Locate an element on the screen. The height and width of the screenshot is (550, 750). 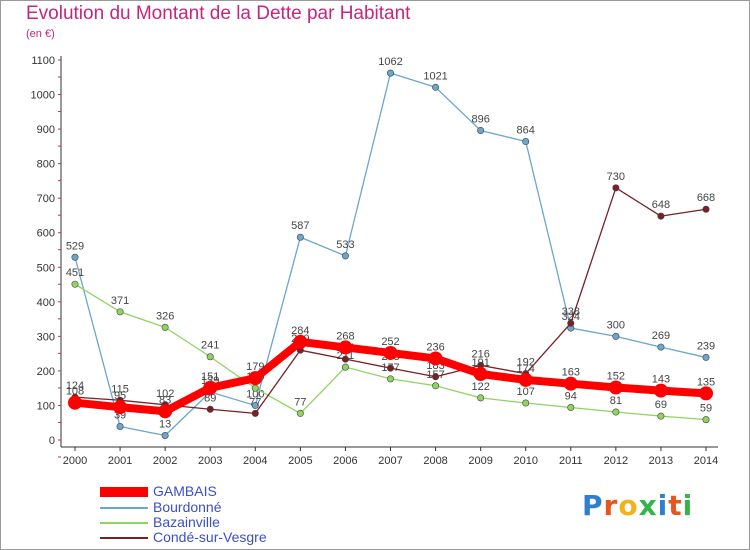
data-label: 89 is located at coordinates (210, 398).